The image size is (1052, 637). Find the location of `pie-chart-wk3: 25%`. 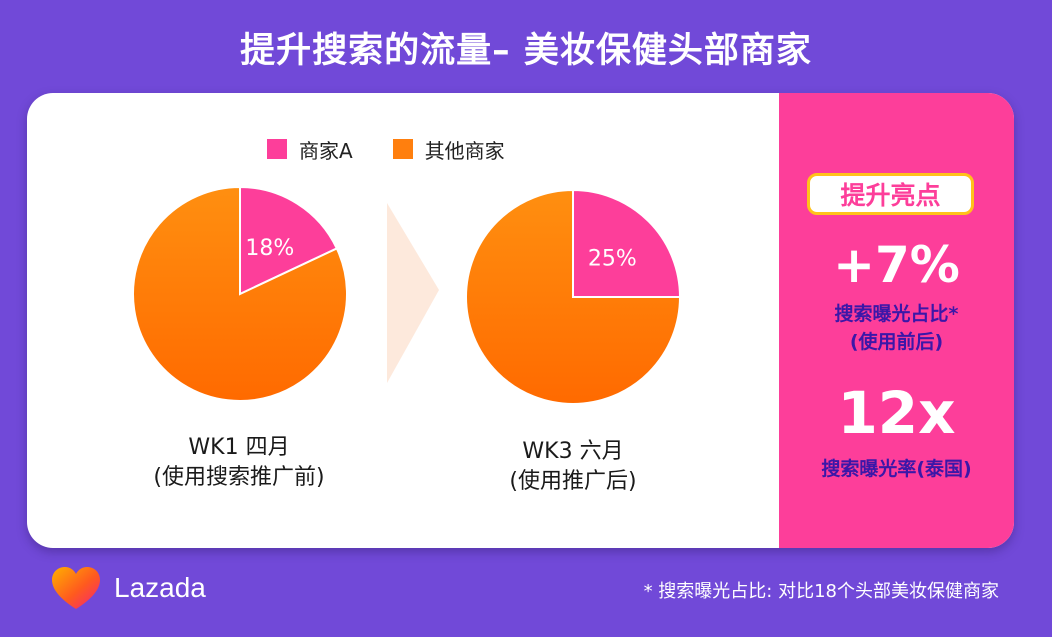

pie-chart-wk3: 25% is located at coordinates (573, 296).